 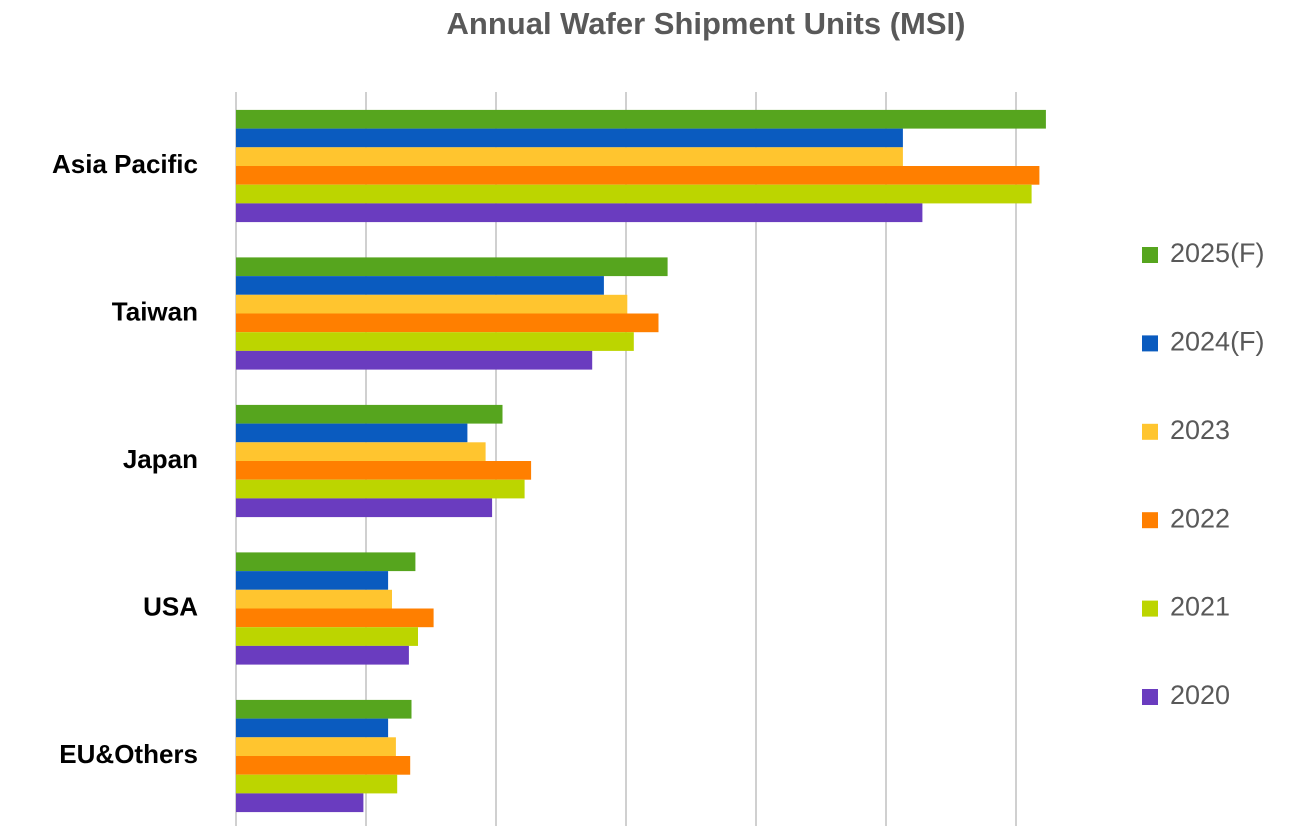 I want to click on legend-label: 2024(F), so click(x=1217, y=342).